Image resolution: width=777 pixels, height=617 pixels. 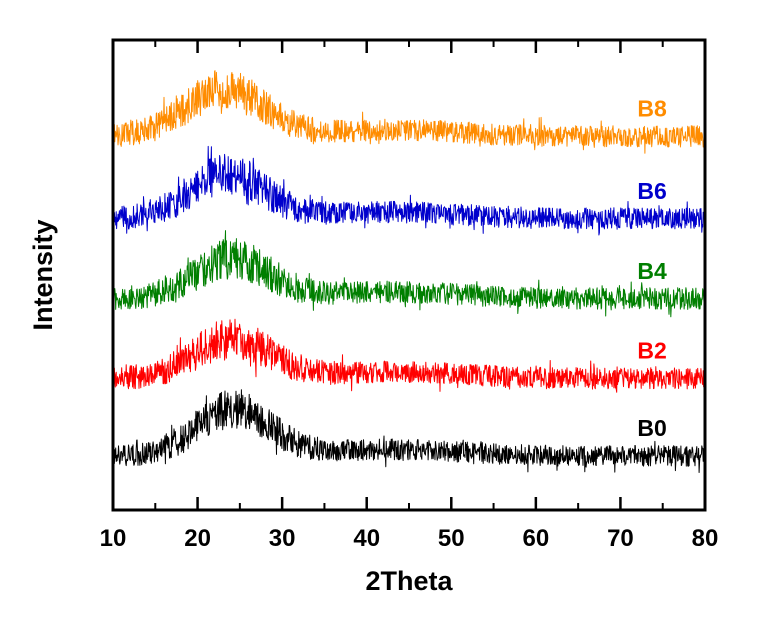 What do you see at coordinates (651, 191) in the screenshot?
I see `series-label-B6: B6` at bounding box center [651, 191].